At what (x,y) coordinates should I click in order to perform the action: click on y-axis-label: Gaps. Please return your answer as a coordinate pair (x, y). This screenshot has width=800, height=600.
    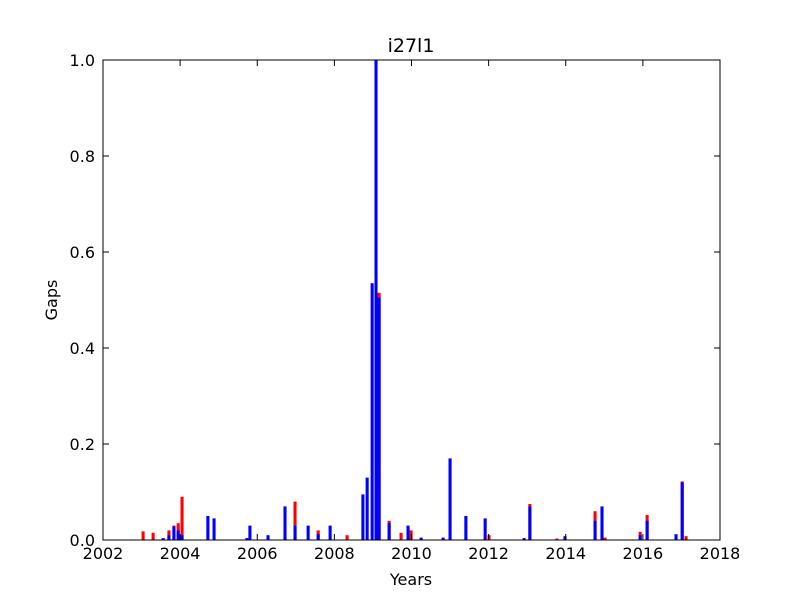
    Looking at the image, I should click on (51, 300).